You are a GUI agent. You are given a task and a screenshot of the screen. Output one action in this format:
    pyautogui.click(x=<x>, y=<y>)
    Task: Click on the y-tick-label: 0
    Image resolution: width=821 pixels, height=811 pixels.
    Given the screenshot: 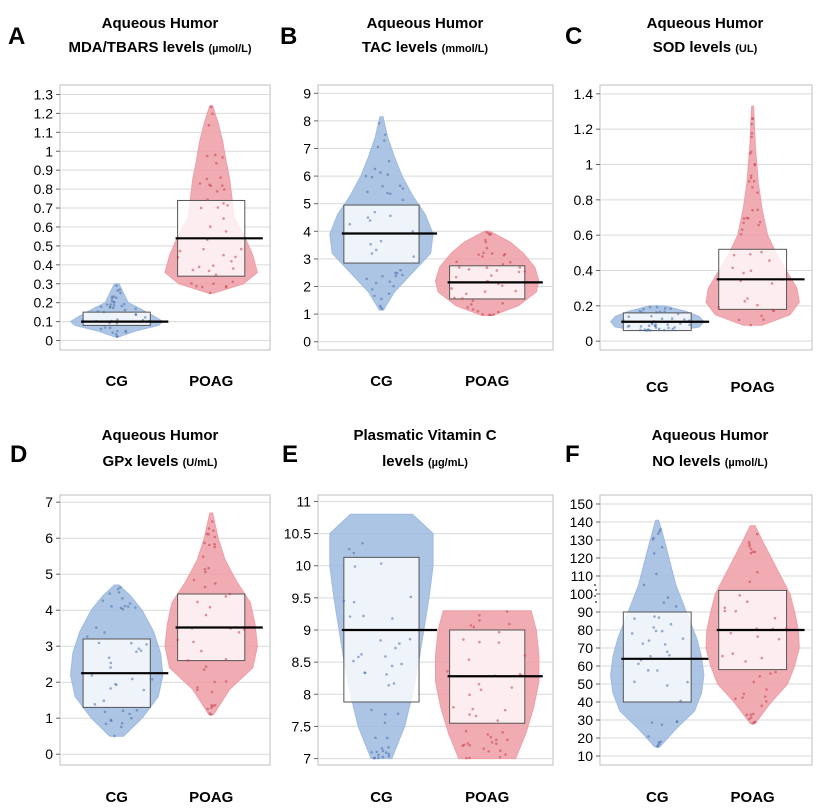 What is the action you would take?
    pyautogui.click(x=307, y=342)
    